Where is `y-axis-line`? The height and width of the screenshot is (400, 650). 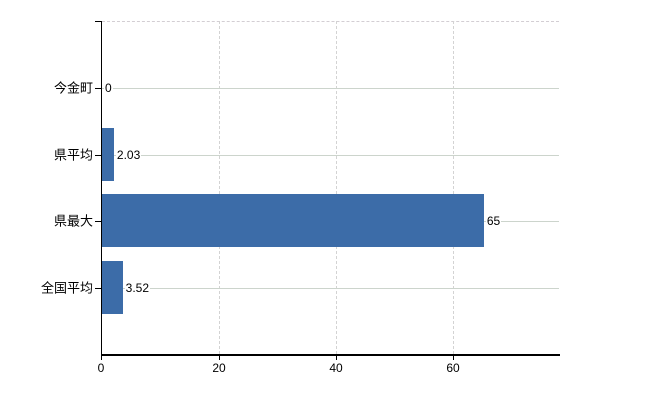 y-axis-line is located at coordinates (101, 188).